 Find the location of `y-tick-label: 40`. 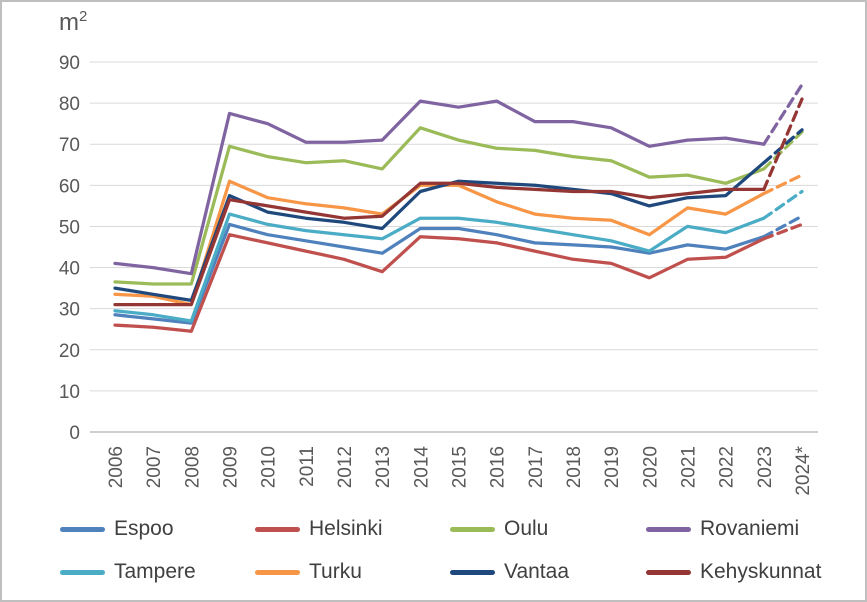

y-tick-label: 40 is located at coordinates (69, 269).